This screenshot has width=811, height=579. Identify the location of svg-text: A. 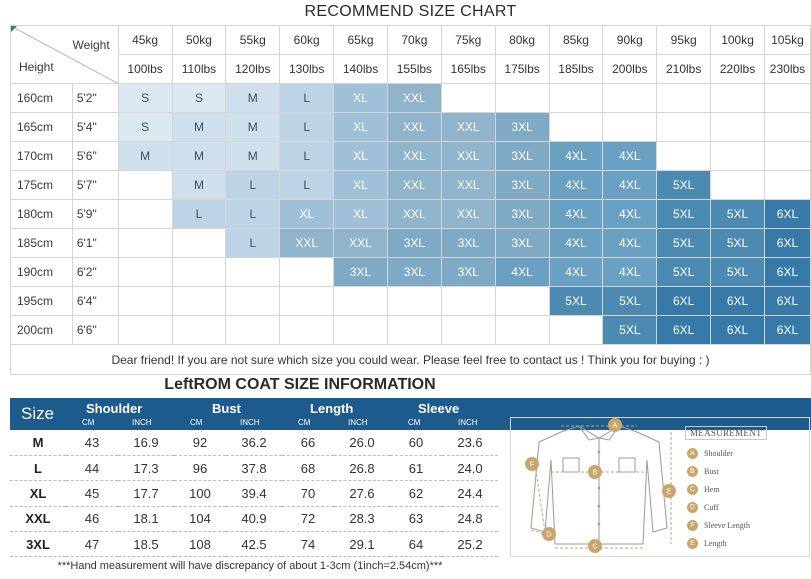
(615, 426).